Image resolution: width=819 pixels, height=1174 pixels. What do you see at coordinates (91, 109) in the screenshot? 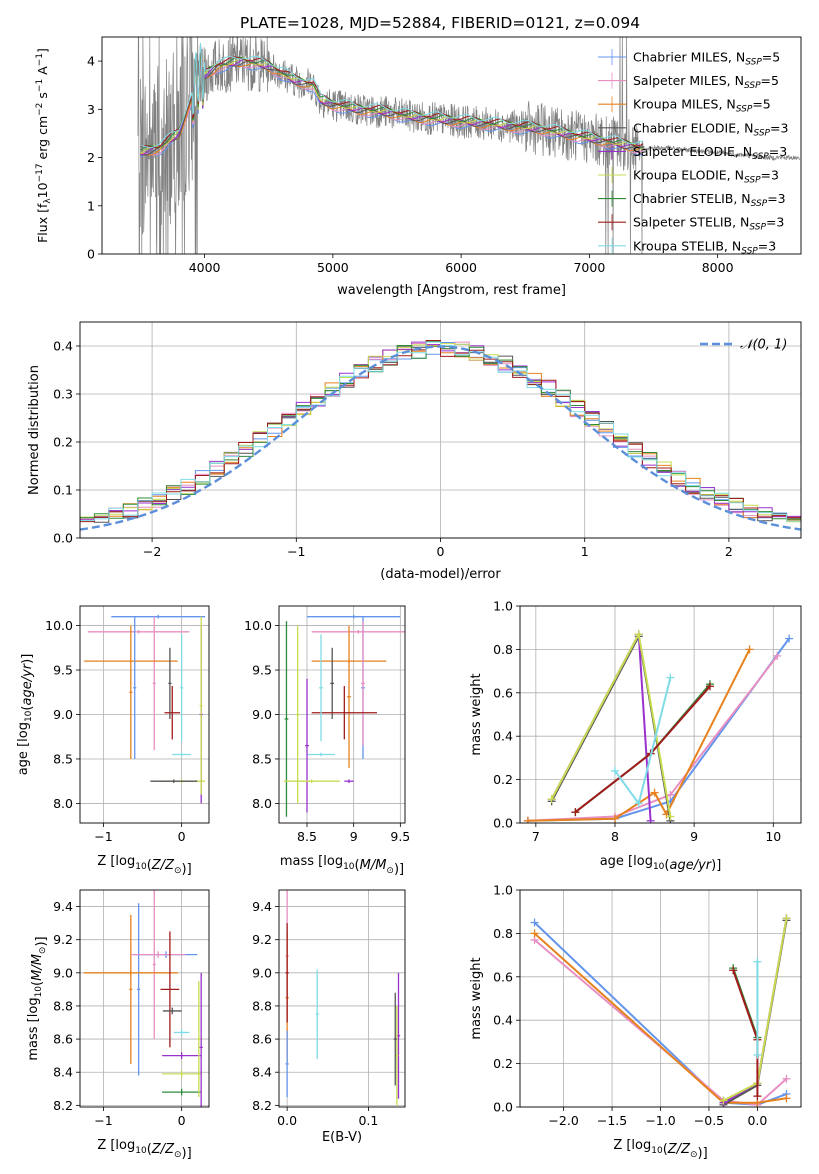
I see `tick-label-y: 3` at bounding box center [91, 109].